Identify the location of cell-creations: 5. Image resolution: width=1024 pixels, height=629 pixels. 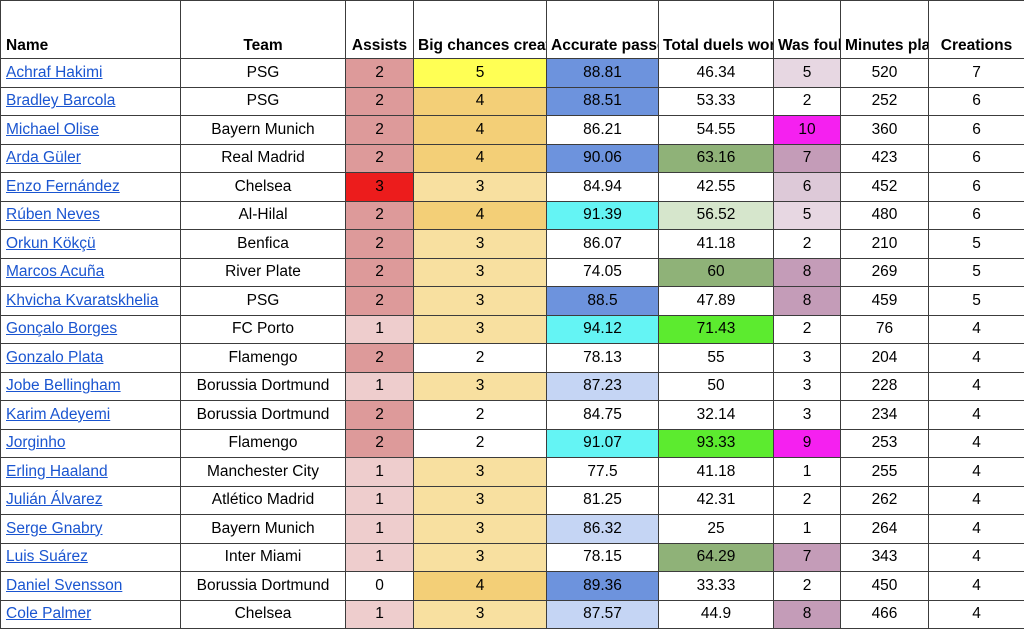
(976, 301).